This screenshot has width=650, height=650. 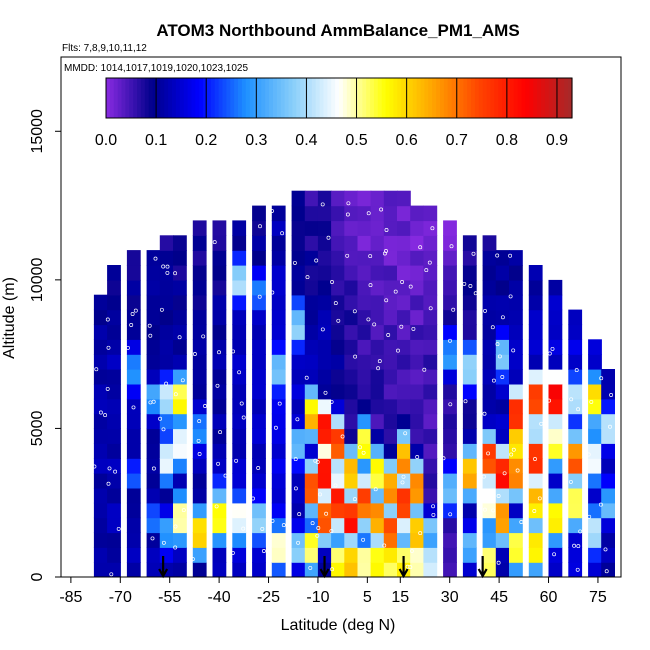 I want to click on x-tick-label: 30, so click(x=450, y=597).